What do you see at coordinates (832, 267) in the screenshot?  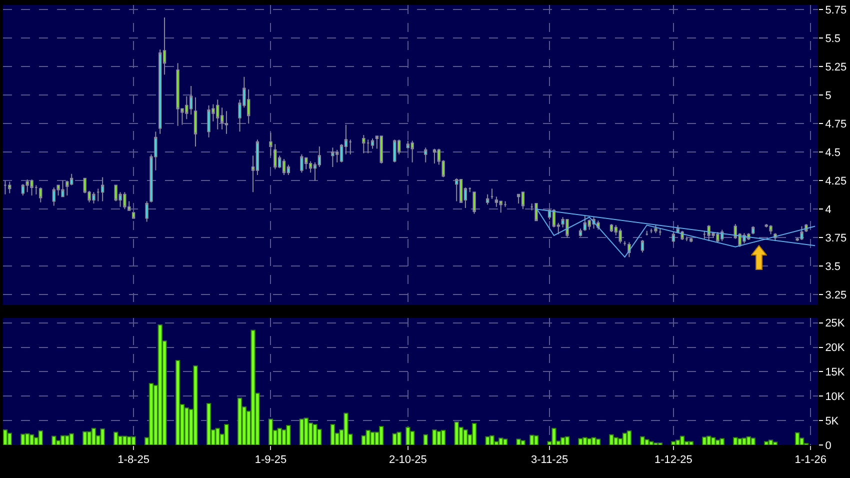 I see `y-tick-label: 3.5` at bounding box center [832, 267].